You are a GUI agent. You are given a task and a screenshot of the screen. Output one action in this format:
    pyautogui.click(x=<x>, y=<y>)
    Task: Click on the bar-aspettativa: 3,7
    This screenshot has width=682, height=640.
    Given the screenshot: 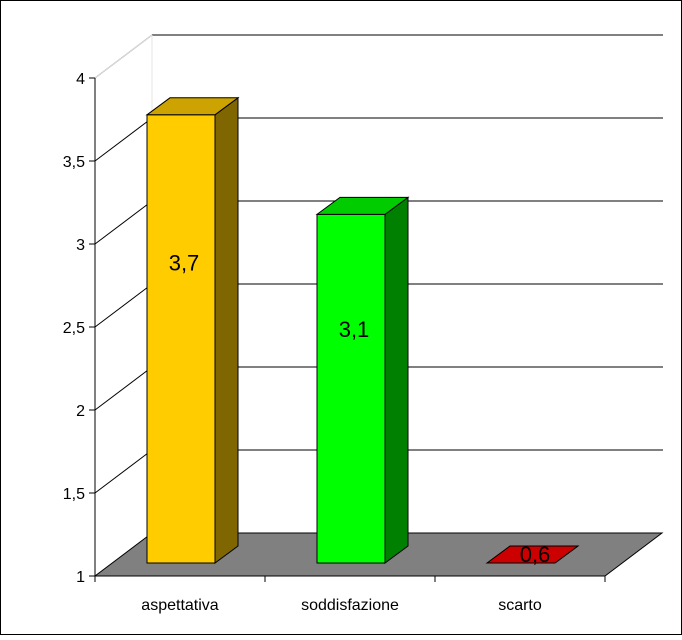 What is the action you would take?
    pyautogui.click(x=192, y=330)
    